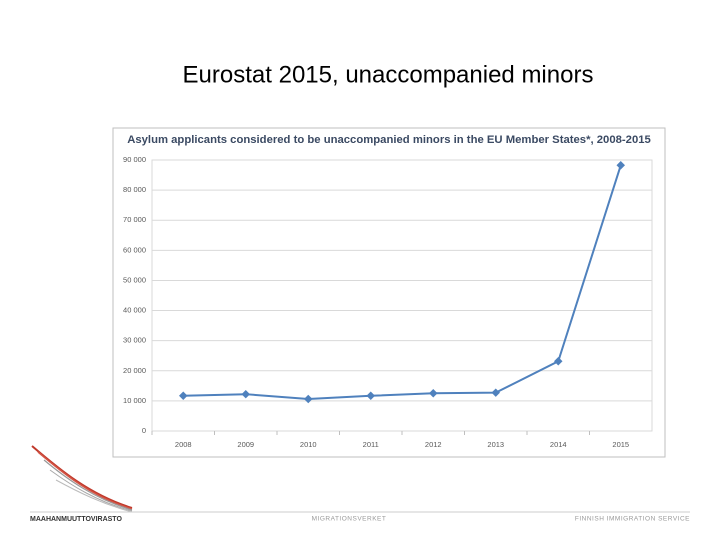  What do you see at coordinates (134, 370) in the screenshot?
I see `y-tick-label: 20 000` at bounding box center [134, 370].